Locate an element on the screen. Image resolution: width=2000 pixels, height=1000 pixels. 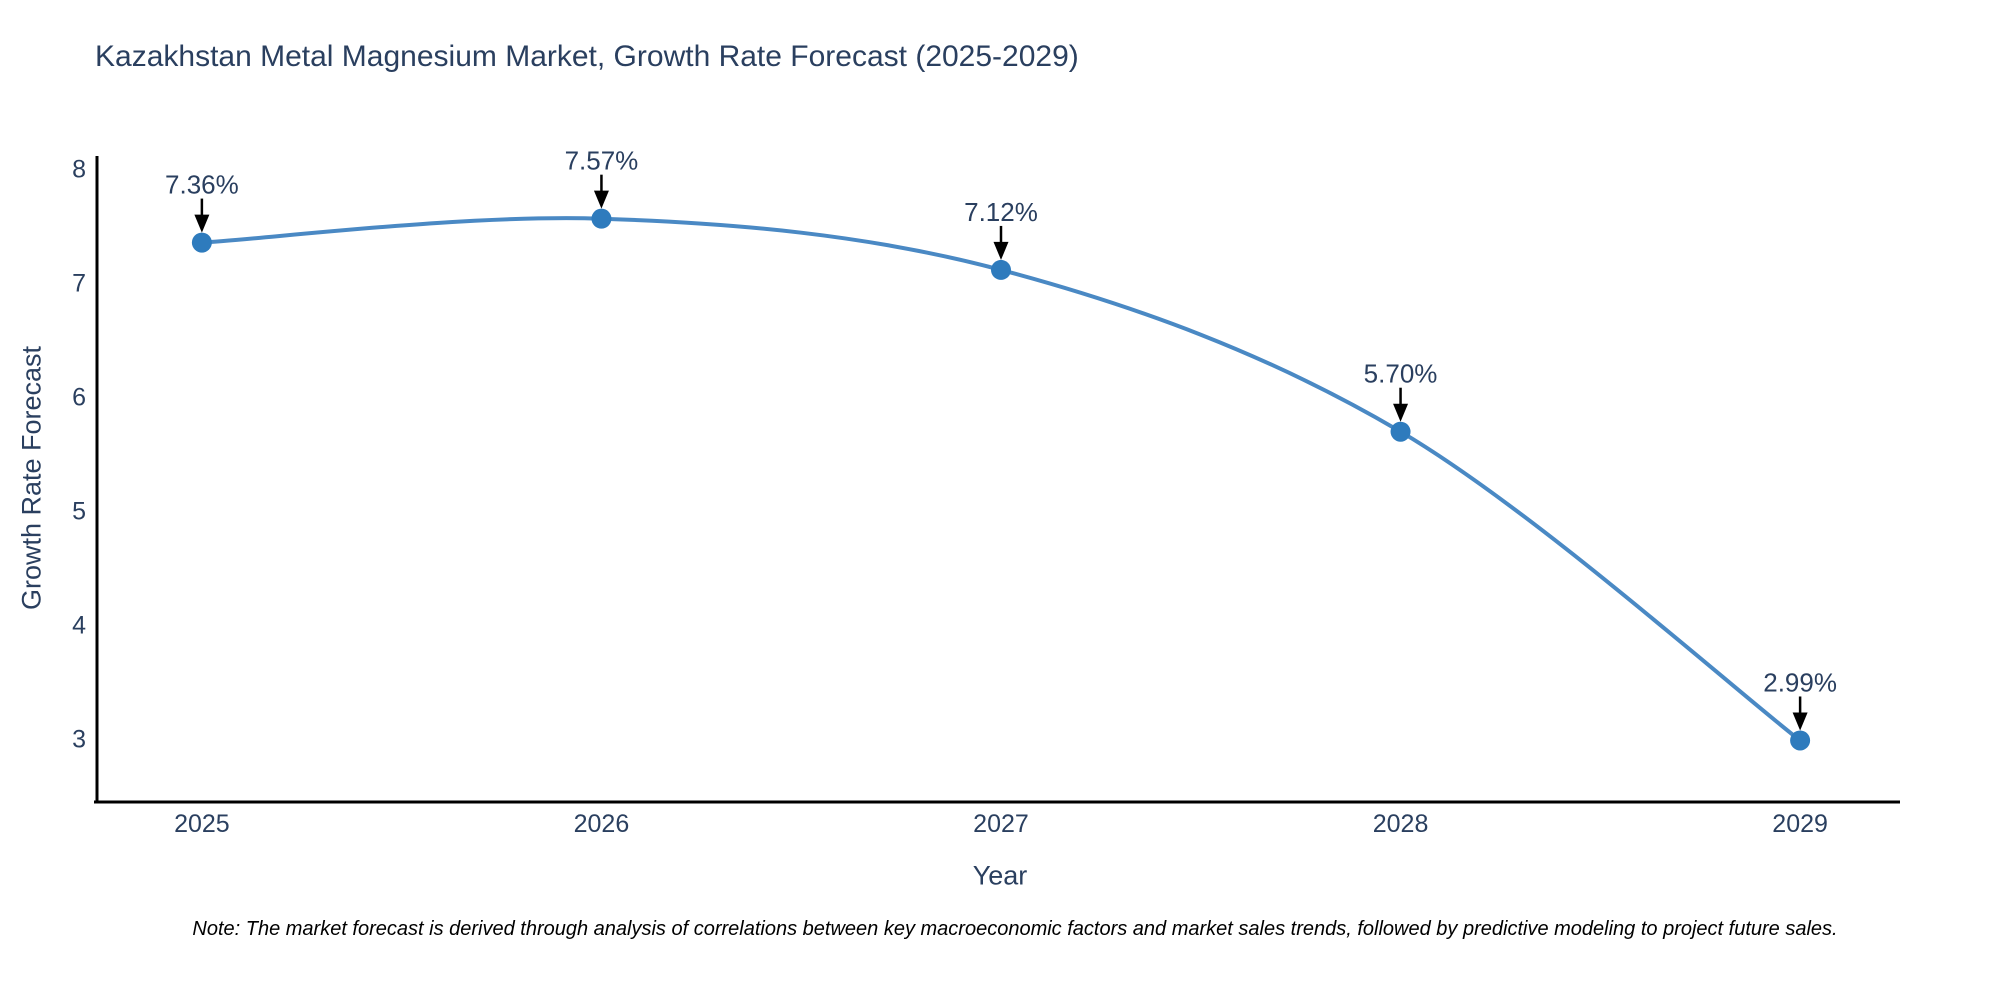
x-tick-label: 2025 is located at coordinates (202, 824).